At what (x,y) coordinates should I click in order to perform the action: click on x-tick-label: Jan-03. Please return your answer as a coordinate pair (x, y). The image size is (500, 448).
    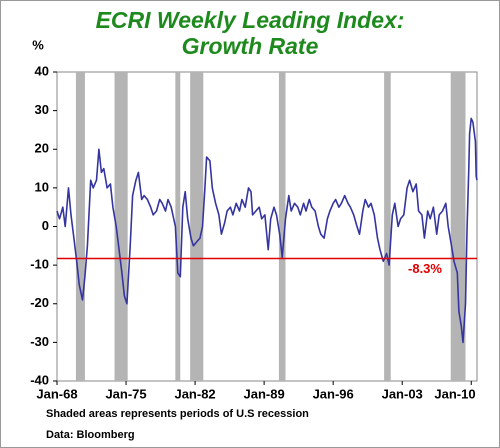
    Looking at the image, I should click on (402, 393).